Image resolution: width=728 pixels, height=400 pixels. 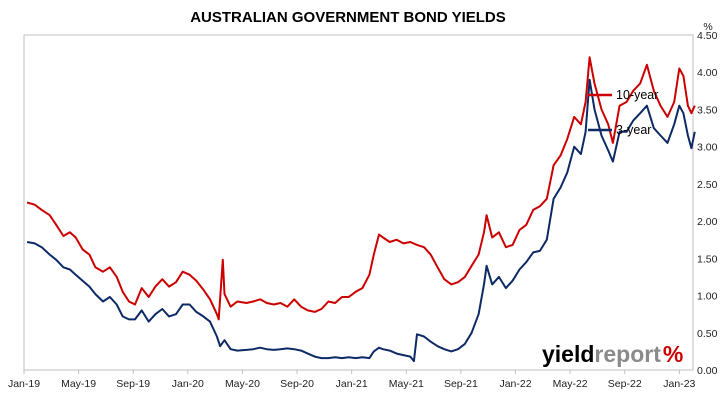 I want to click on y-tick-label: 2.00, so click(x=707, y=222).